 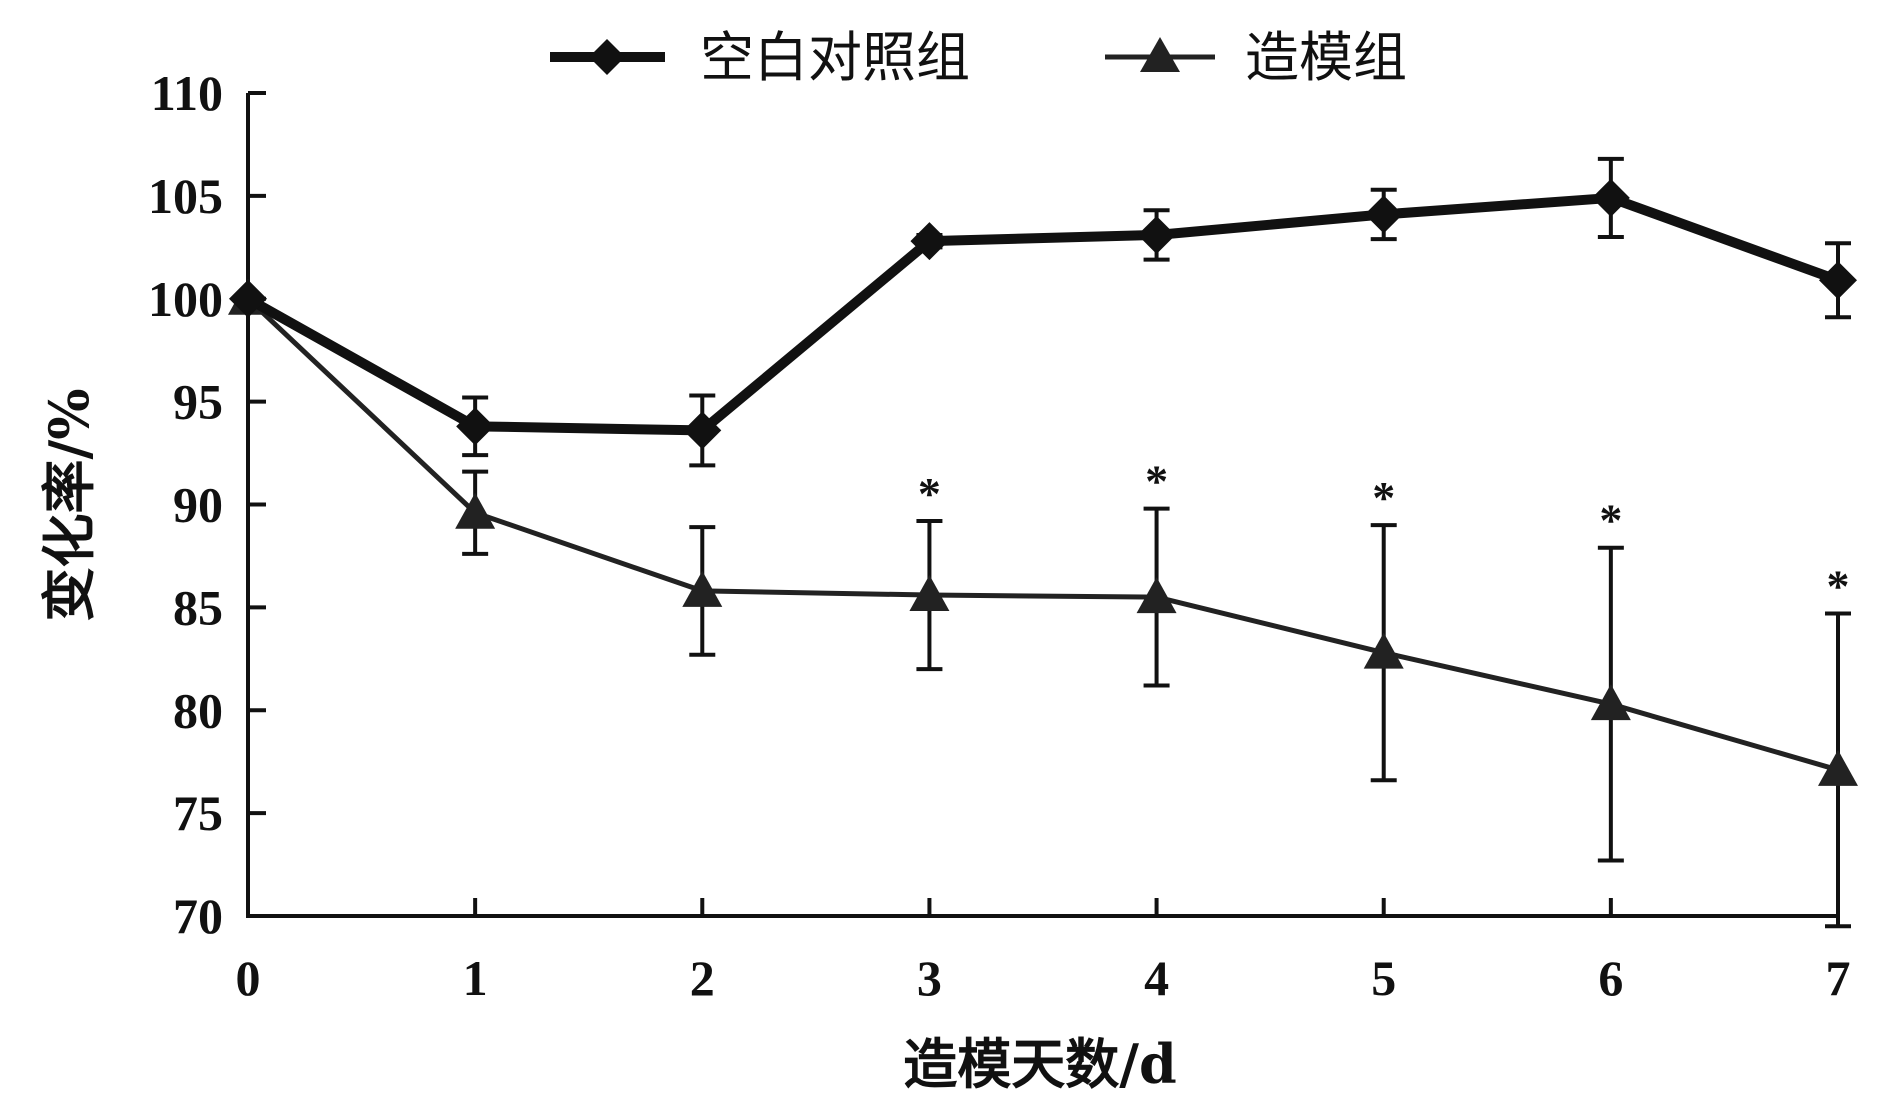 What do you see at coordinates (1610, 978) in the screenshot?
I see `x-tick-label-6: 6` at bounding box center [1610, 978].